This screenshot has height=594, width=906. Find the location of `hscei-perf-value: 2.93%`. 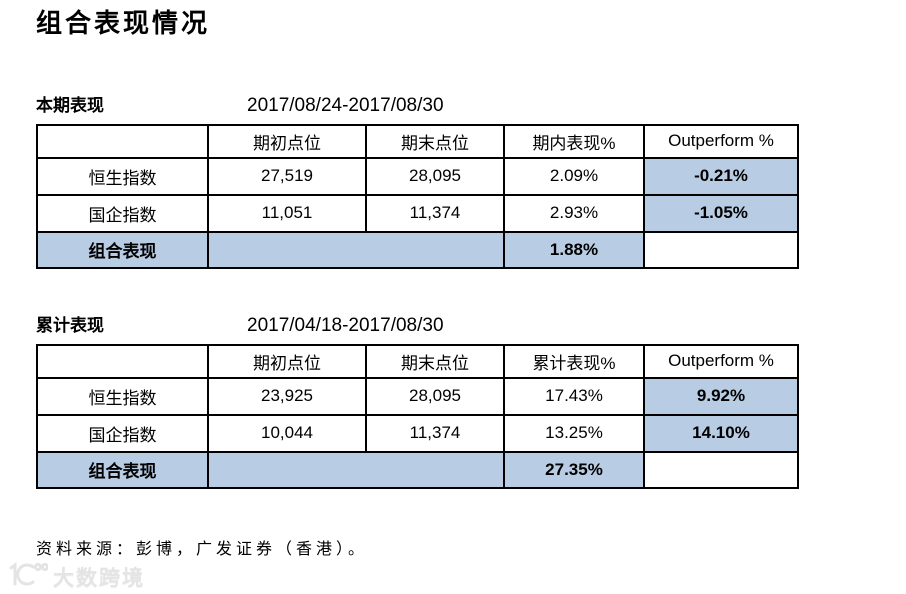

hscei-perf-value: 2.93% is located at coordinates (574, 213).